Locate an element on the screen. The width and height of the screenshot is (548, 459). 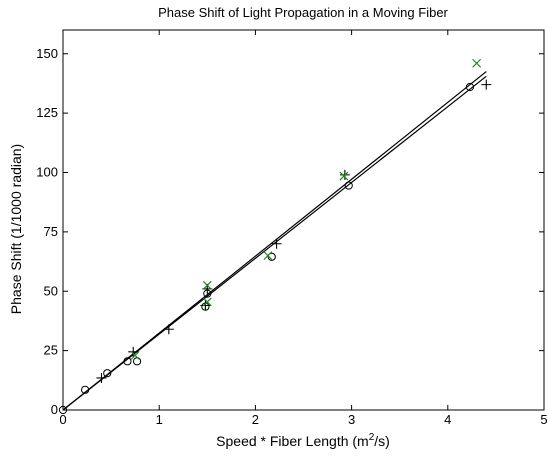
x-axis-label-main: Speed * Fiber Length (m is located at coordinates (292, 441).